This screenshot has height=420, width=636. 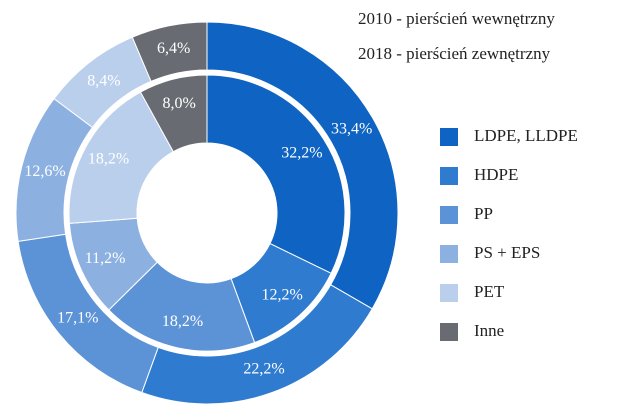 I want to click on legend-label: HDPE, so click(x=496, y=174).